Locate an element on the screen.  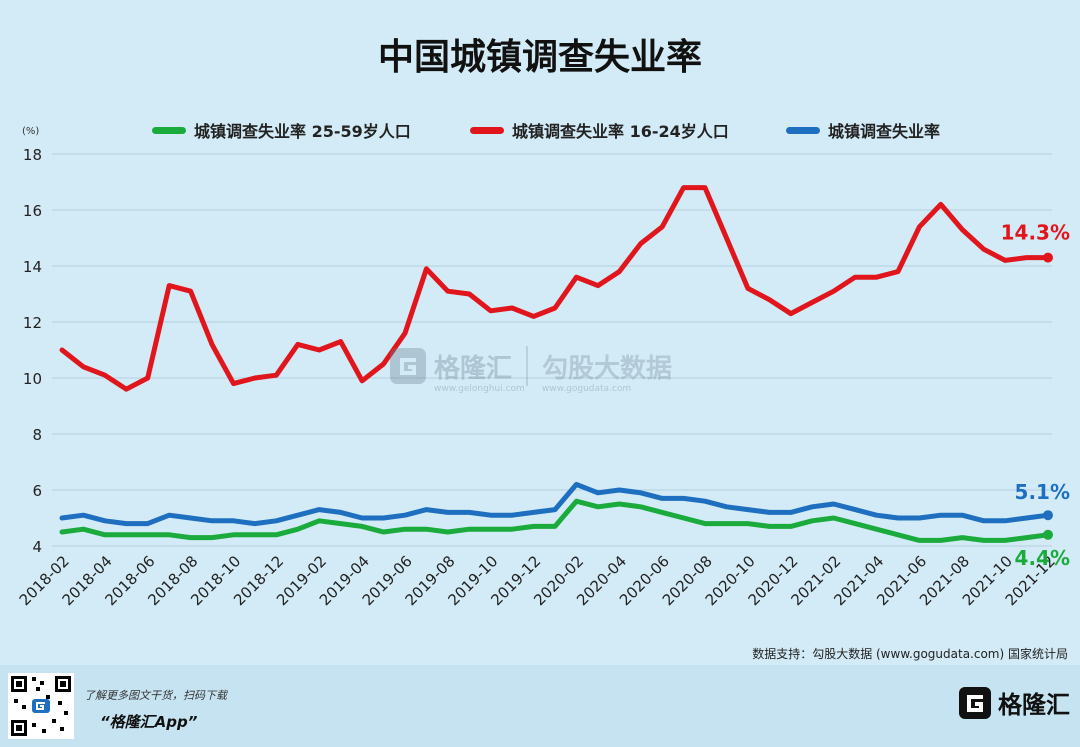
footer-app-name: “格隆汇App” is located at coordinates (149, 722).